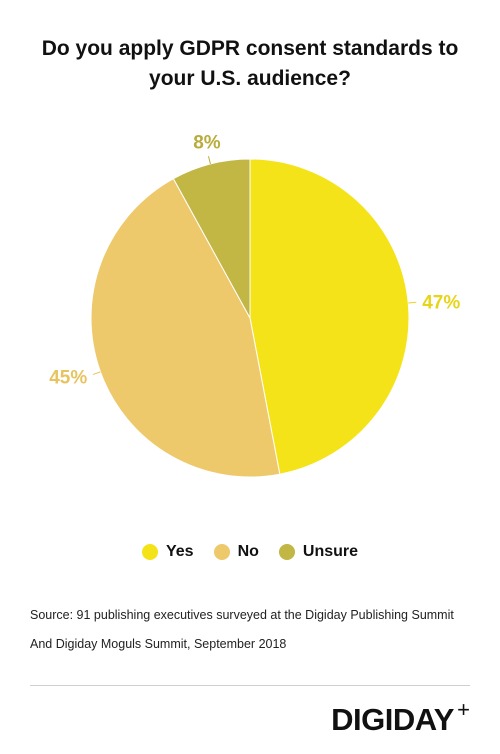 Image resolution: width=500 pixels, height=754 pixels. I want to click on legend-swatch-yes, so click(149, 552).